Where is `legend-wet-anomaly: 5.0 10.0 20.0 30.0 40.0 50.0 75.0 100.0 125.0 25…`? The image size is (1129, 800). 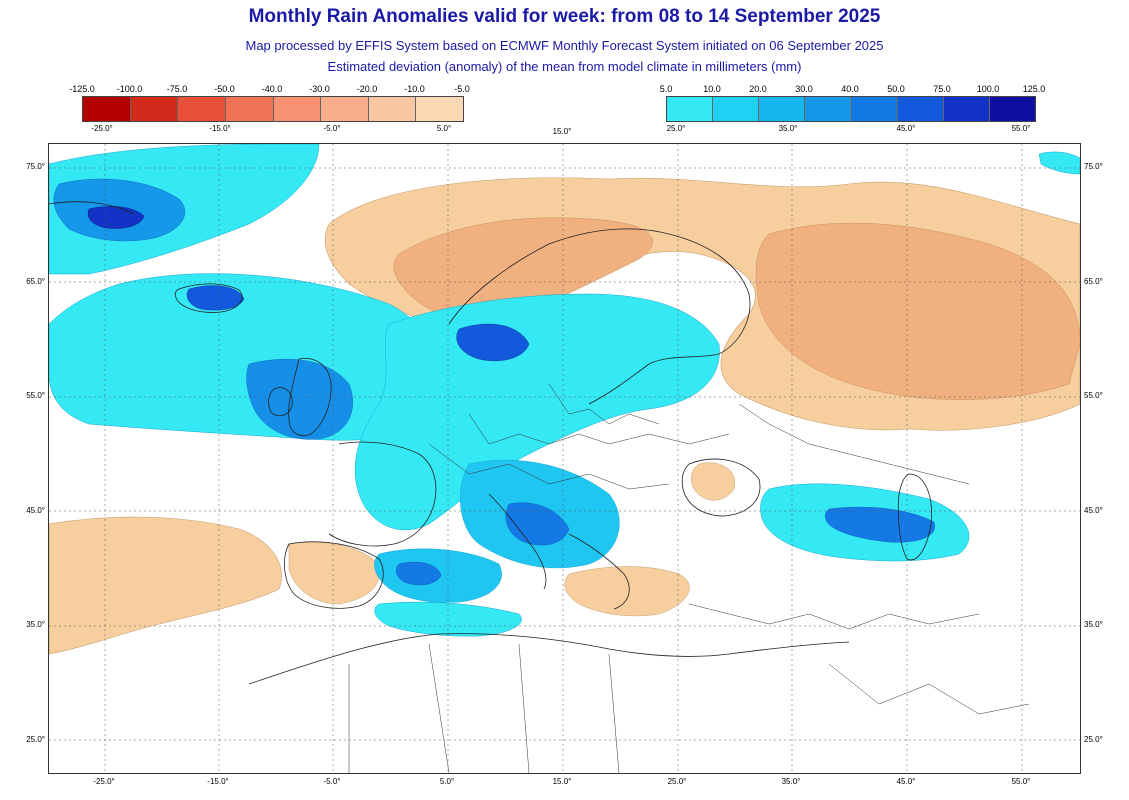 legend-wet-anomaly: 5.0 10.0 20.0 30.0 40.0 50.0 75.0 100.0 125.0 25… is located at coordinates (853, 110).